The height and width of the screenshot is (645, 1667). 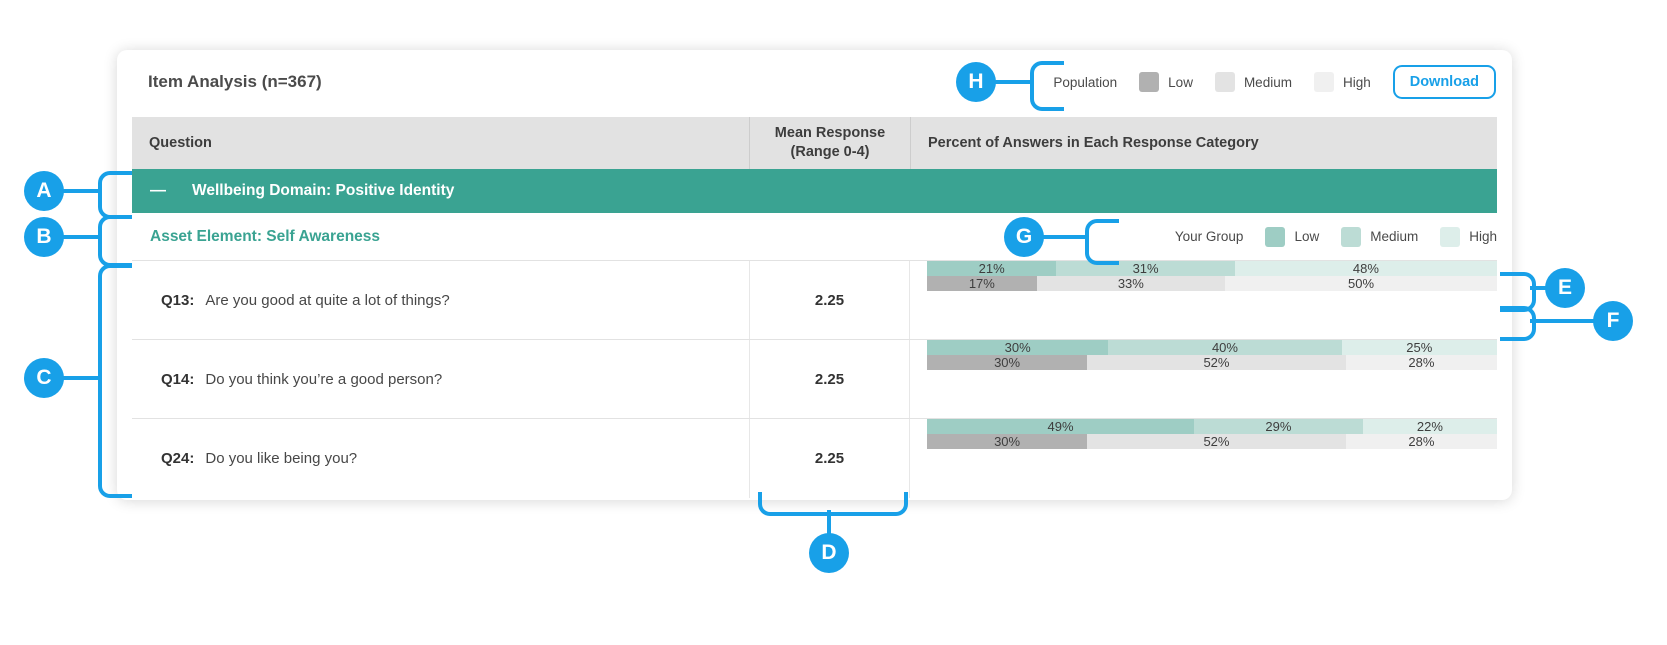 What do you see at coordinates (1565, 288) in the screenshot?
I see `callout-e: E` at bounding box center [1565, 288].